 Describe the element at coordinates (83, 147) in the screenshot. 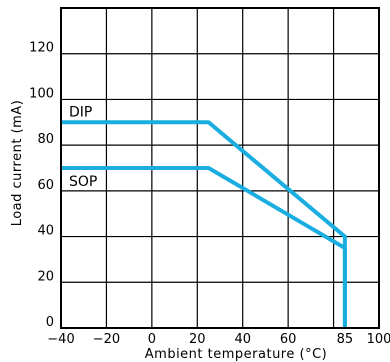

I see `series-labels: DIP SOP` at that location.